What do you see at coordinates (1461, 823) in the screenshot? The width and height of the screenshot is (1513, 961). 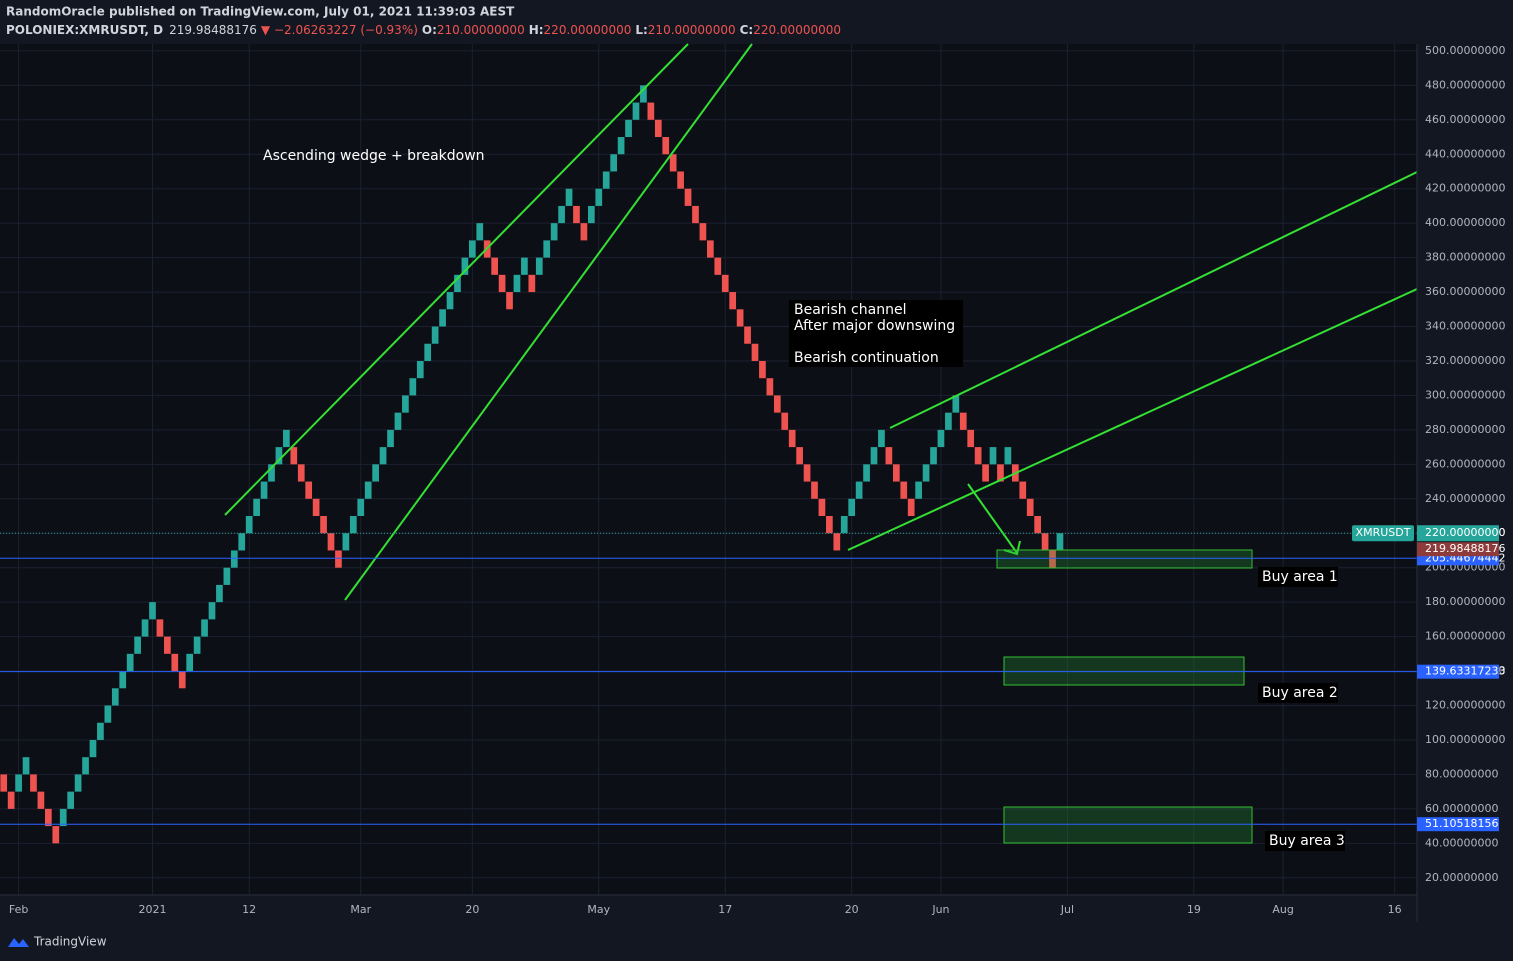 I see `price-label: 51.10518156` at bounding box center [1461, 823].